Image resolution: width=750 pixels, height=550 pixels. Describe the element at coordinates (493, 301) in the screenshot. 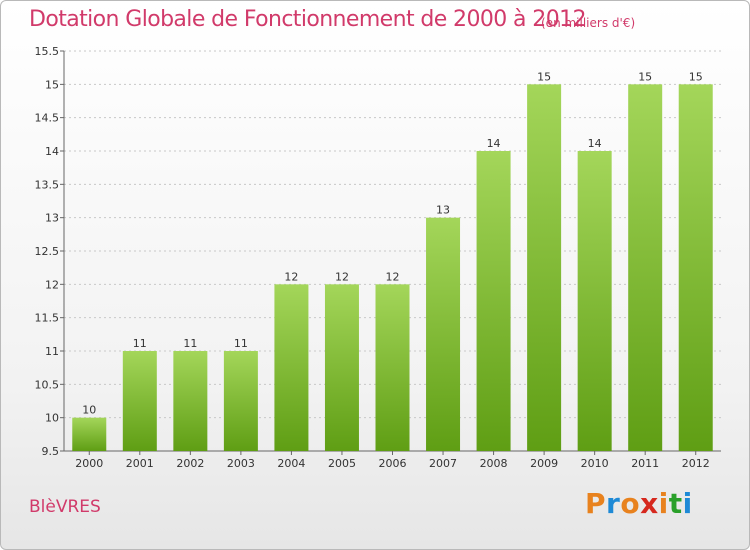

I see `bar-2008` at that location.